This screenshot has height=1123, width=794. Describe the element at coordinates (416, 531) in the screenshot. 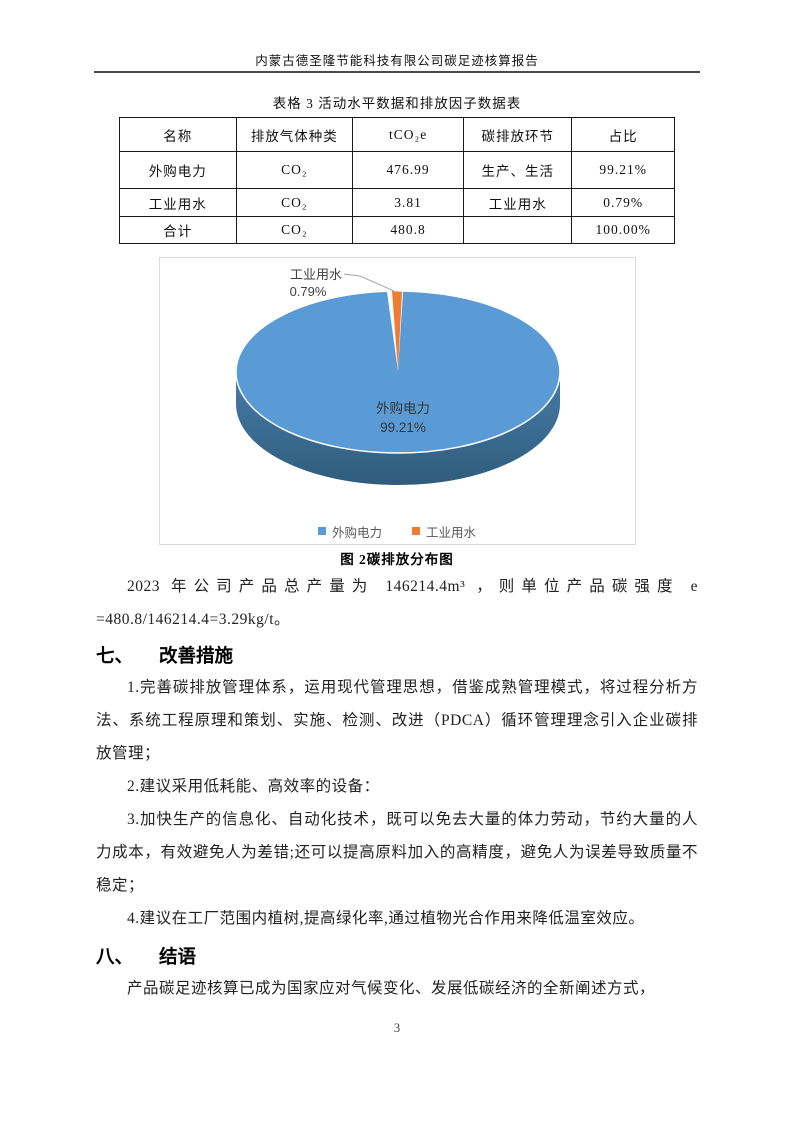

I see `legend-swatch-orange-icon` at that location.